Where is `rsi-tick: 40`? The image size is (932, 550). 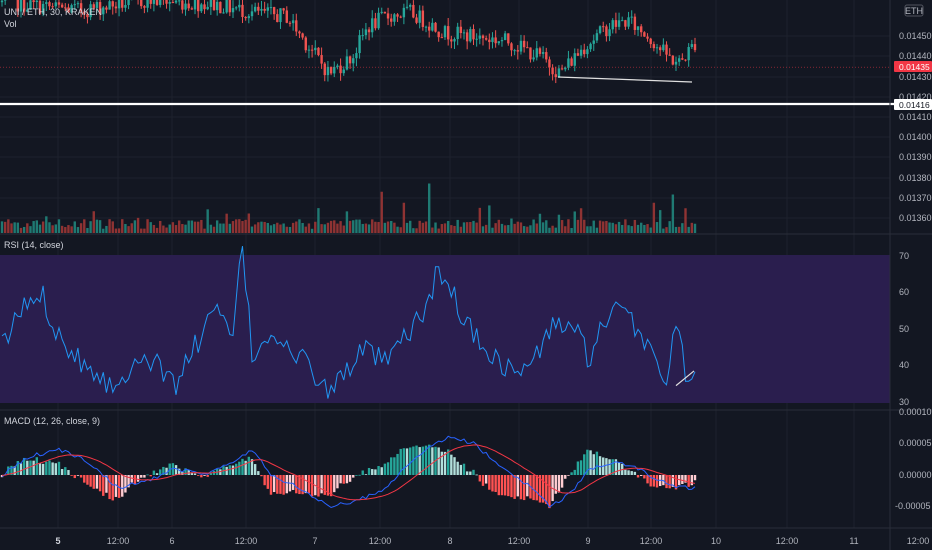 rsi-tick: 40 is located at coordinates (904, 365).